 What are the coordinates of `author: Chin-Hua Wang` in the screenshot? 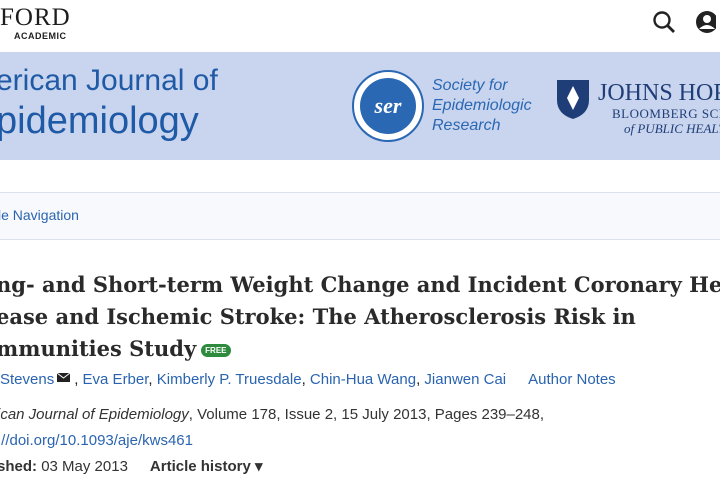 It's located at (363, 379).